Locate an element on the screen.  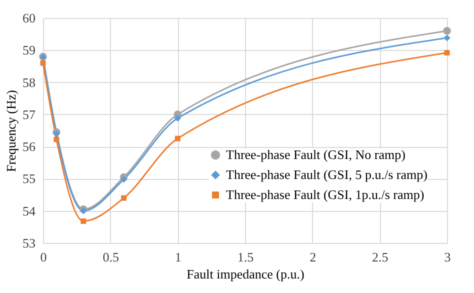
y-tick-label: 55 is located at coordinates (29, 178).